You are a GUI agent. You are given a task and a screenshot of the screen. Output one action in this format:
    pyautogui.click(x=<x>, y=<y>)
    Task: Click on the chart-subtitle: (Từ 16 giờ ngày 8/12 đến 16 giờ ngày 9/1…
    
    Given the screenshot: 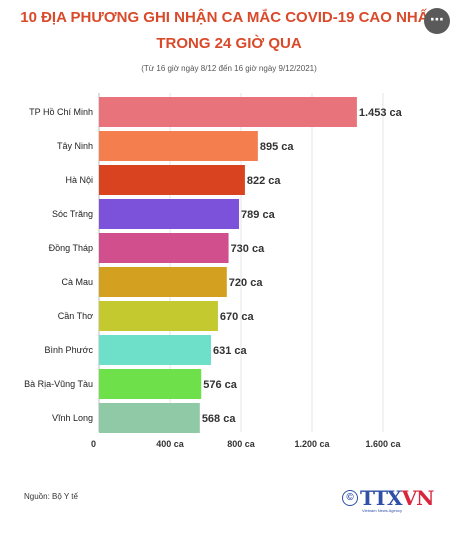 What is the action you would take?
    pyautogui.click(x=229, y=68)
    